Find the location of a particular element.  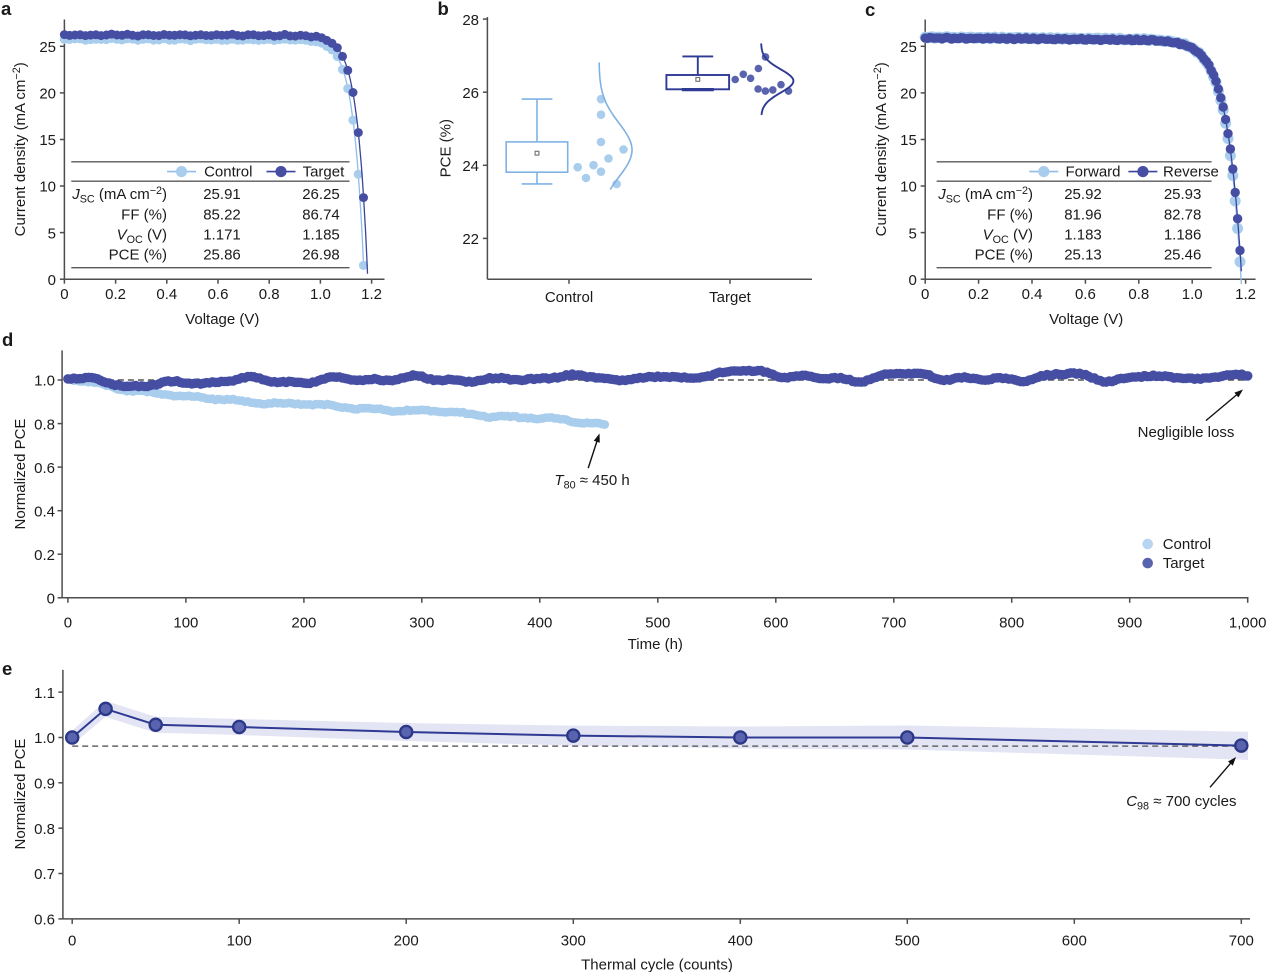

svg-text: d is located at coordinates (7, 339).